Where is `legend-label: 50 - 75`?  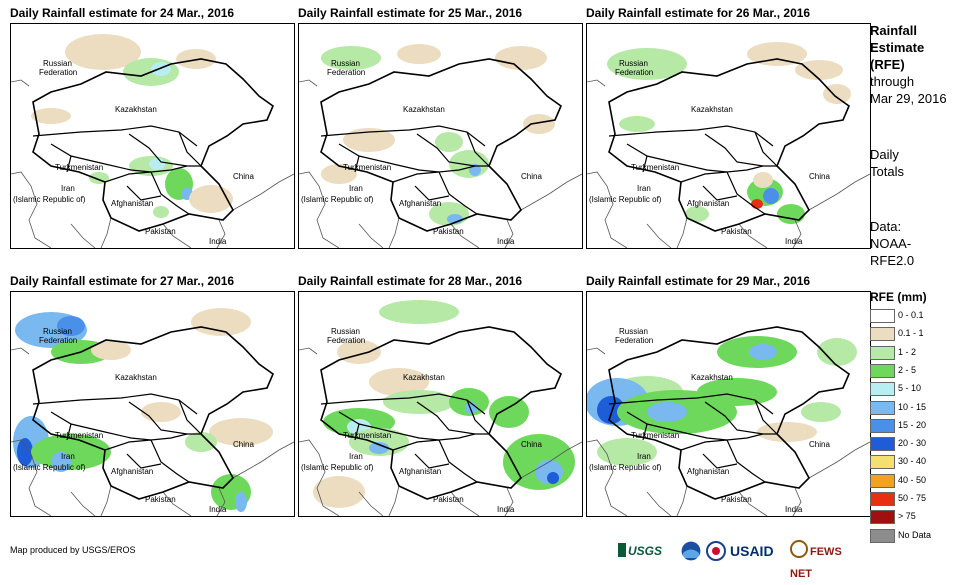
legend-label: 50 - 75 is located at coordinates (912, 498).